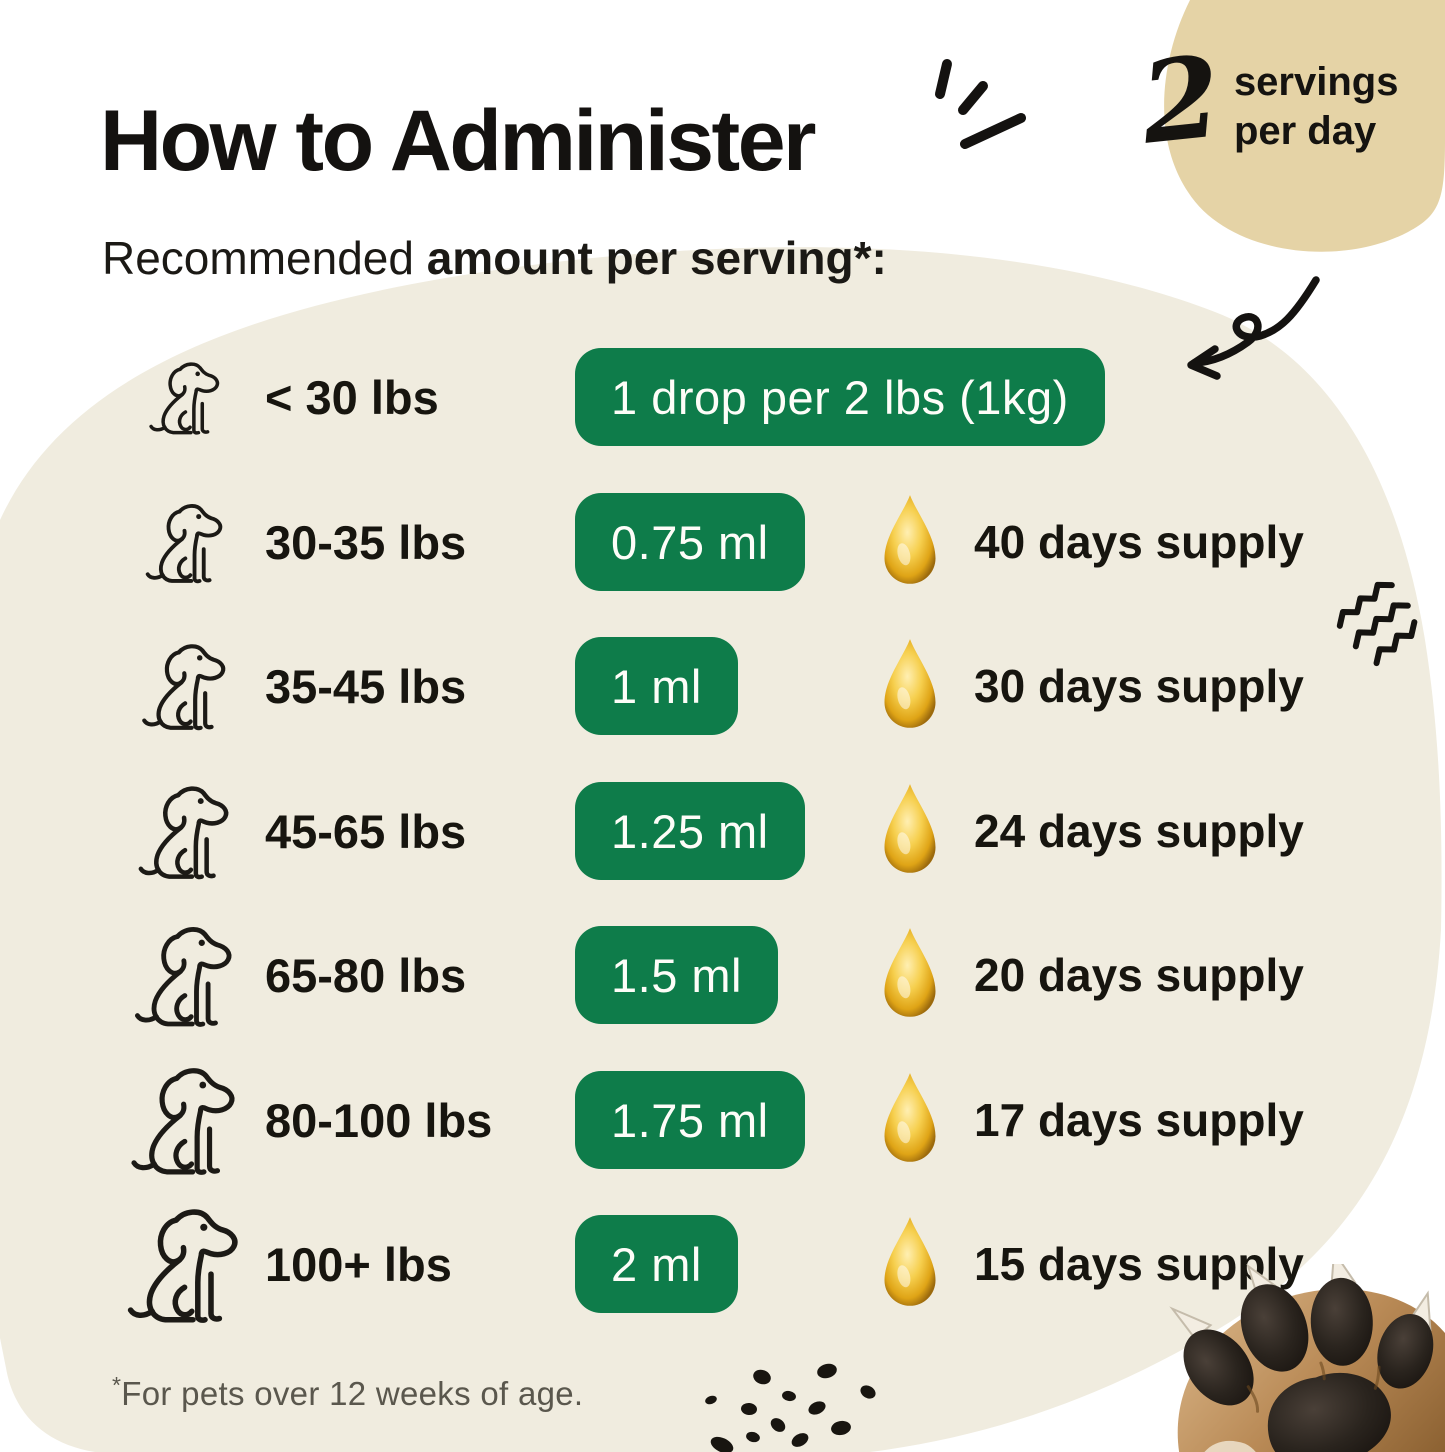 This screenshot has height=1452, width=1445. I want to click on weight-label: 80-100 lbs, so click(379, 1120).